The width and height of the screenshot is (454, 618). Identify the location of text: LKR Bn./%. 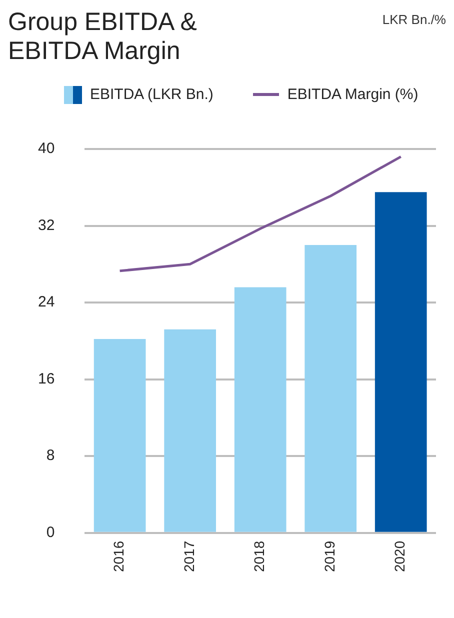
(414, 19).